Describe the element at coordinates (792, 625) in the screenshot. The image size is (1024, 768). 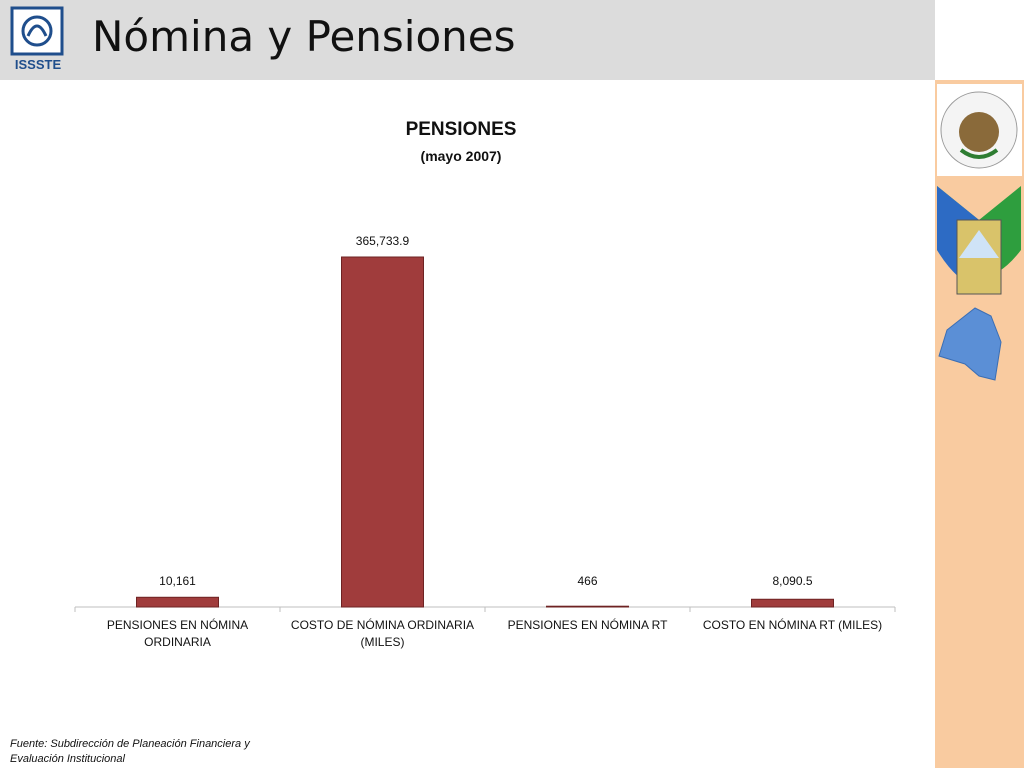
I see `x-tick-label: COSTO EN NÓMINA RT (MILES)` at that location.